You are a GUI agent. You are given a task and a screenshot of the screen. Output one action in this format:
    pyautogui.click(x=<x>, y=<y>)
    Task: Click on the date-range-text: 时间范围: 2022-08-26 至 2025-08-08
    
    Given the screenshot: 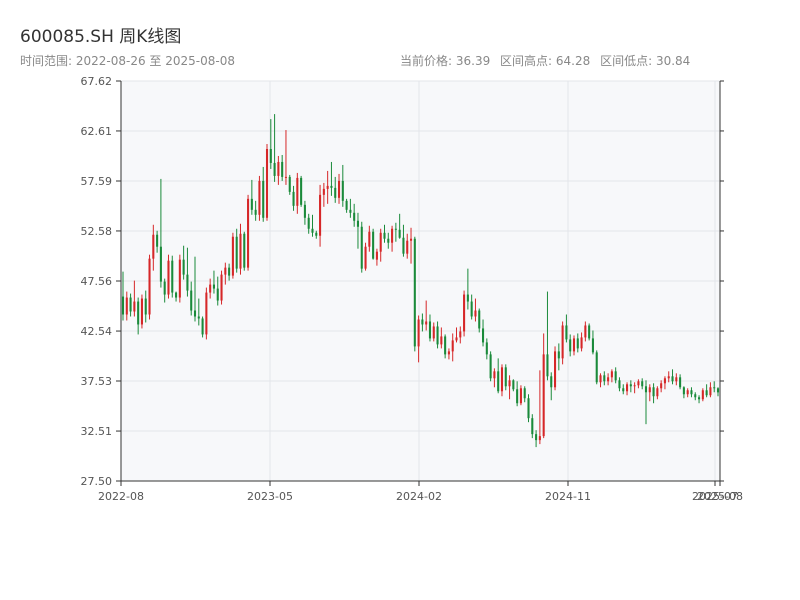 What is the action you would take?
    pyautogui.click(x=127, y=61)
    